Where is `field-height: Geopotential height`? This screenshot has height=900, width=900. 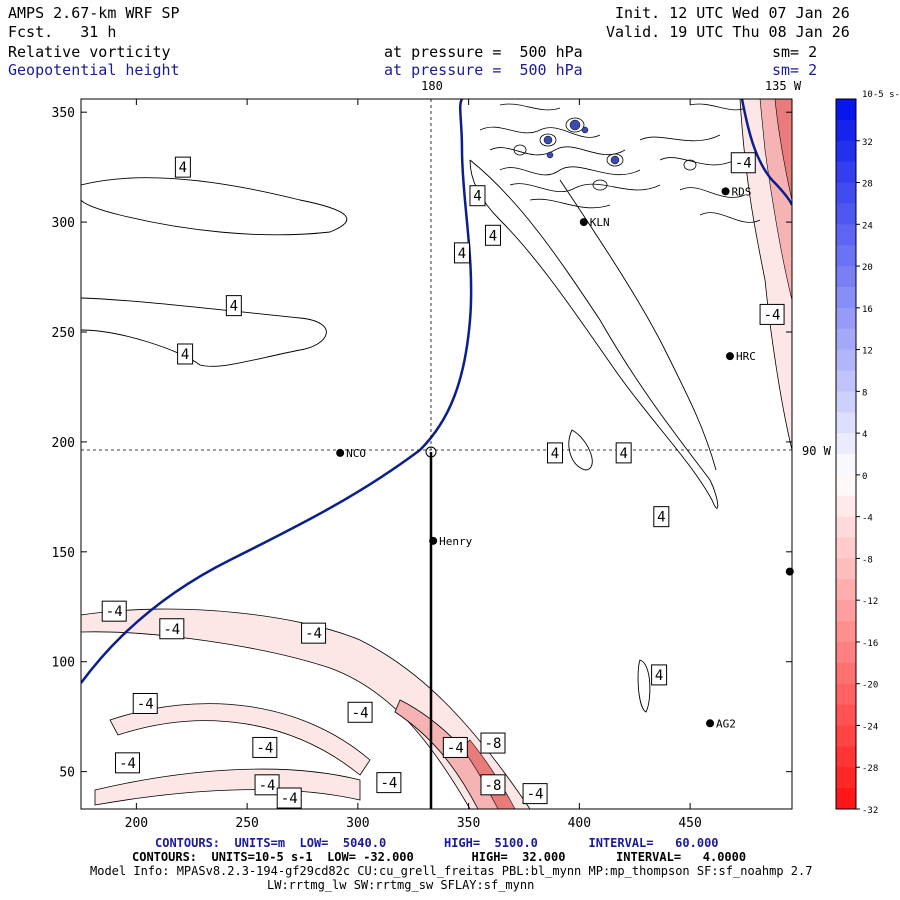 field-height: Geopotential height is located at coordinates (94, 70).